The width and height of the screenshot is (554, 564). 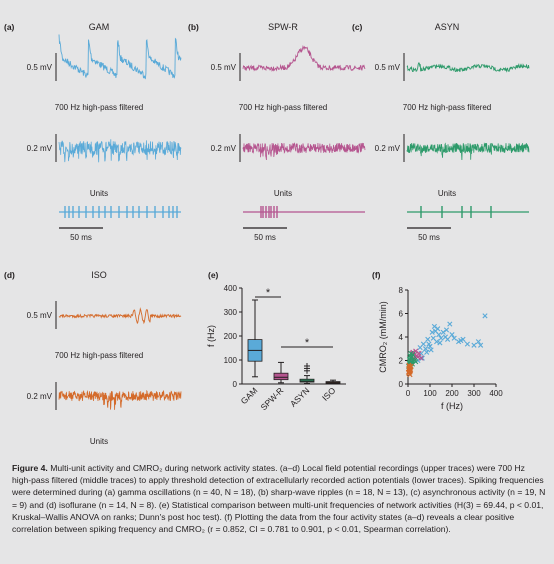 What do you see at coordinates (271, 398) in the screenshot?
I see `category-label: SPW-R` at bounding box center [271, 398].